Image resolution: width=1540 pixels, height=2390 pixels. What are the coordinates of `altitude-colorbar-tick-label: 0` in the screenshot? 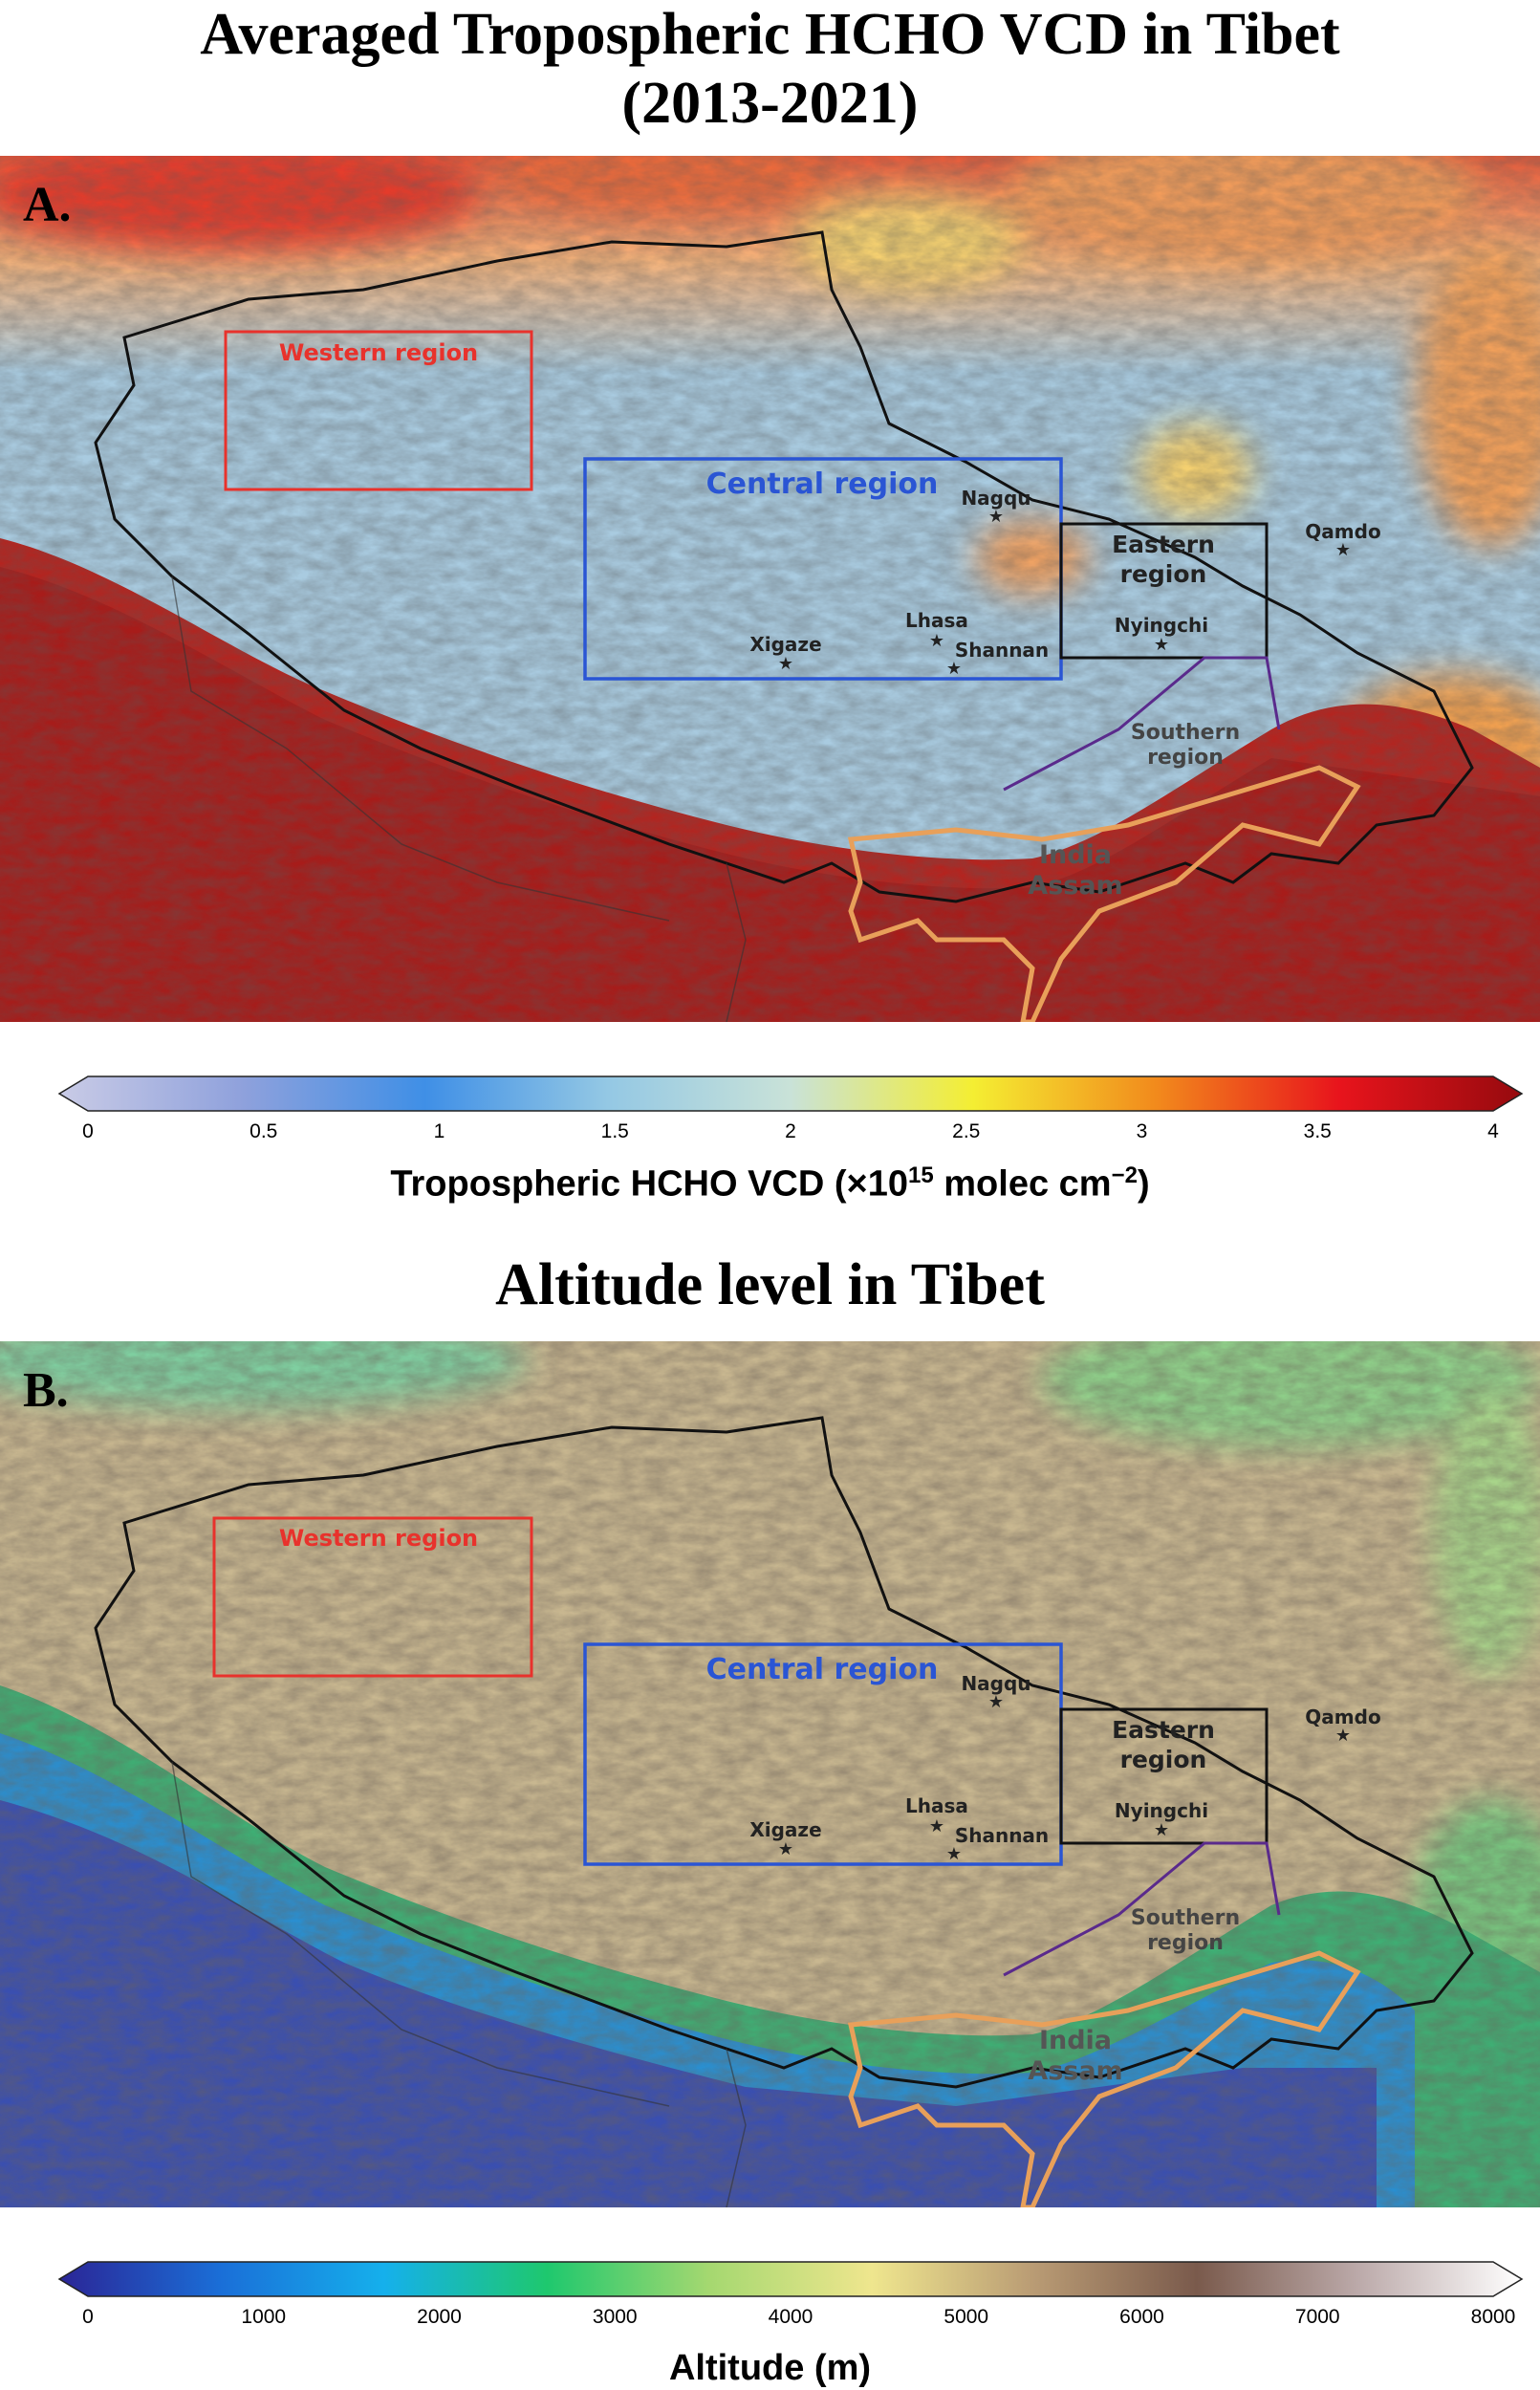 It's located at (88, 2317).